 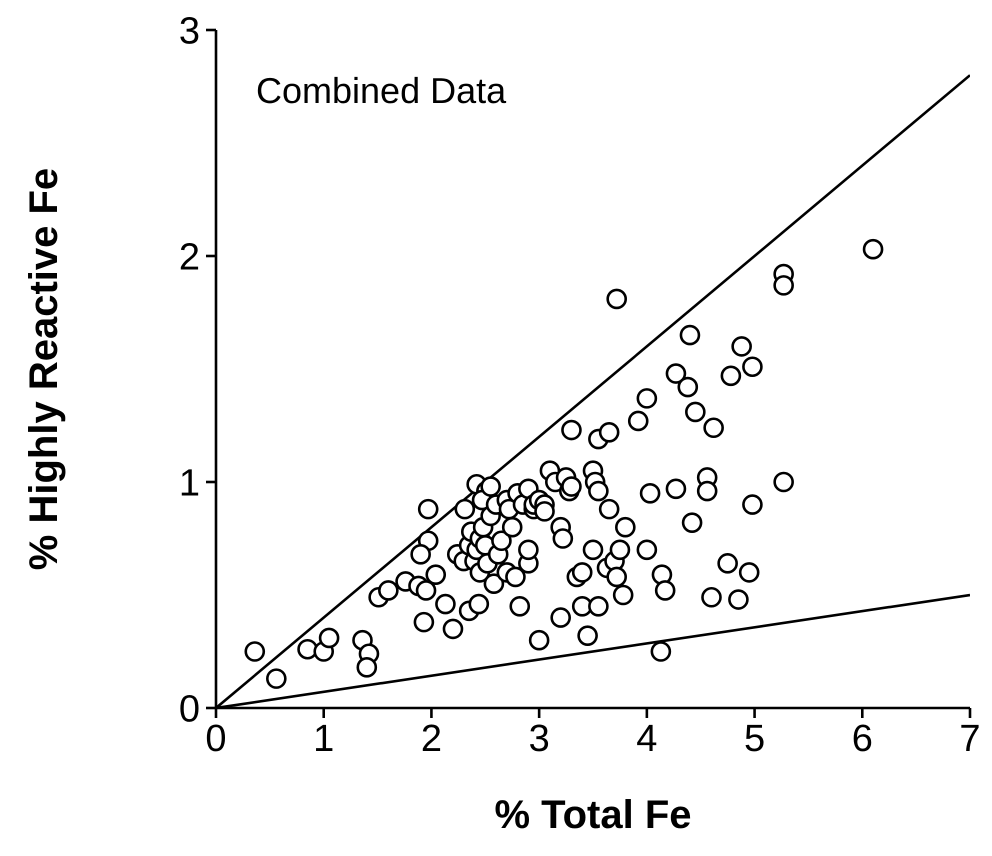 I want to click on x-tick-label: 5, so click(x=755, y=739).